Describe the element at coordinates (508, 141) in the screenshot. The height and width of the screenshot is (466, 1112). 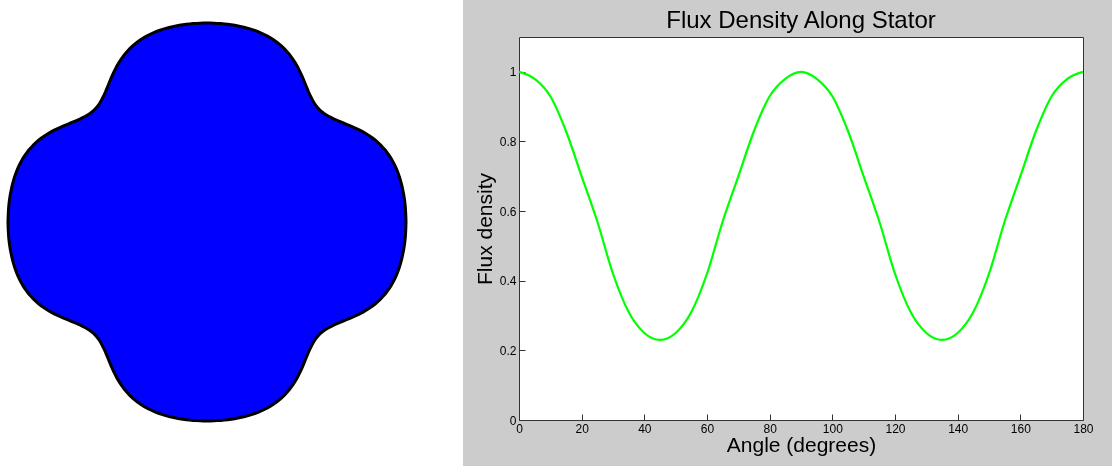
I see `y-tick-label: 0.8` at that location.